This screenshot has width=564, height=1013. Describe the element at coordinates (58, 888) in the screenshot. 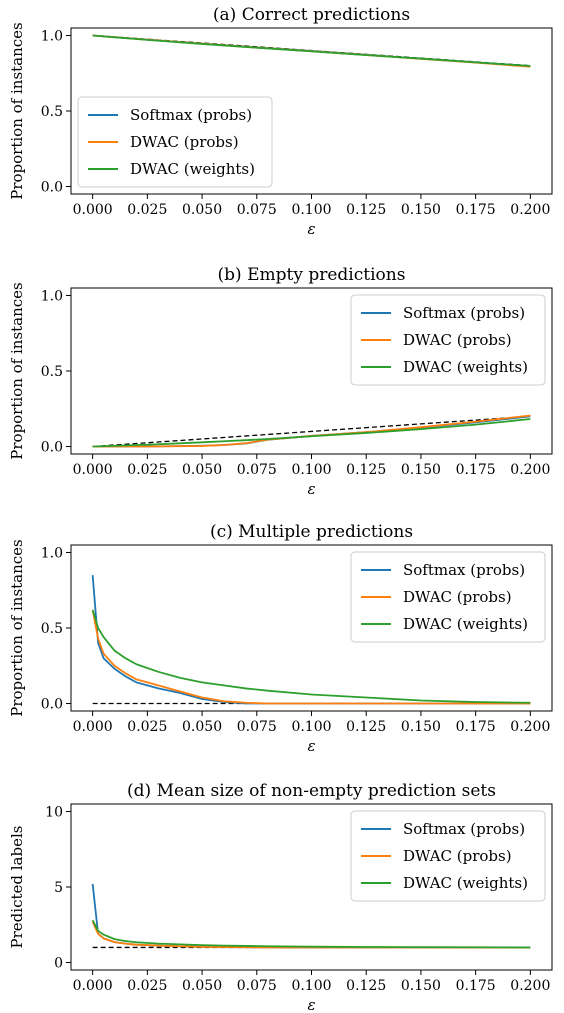

I see `y-tick-label: 5` at that location.